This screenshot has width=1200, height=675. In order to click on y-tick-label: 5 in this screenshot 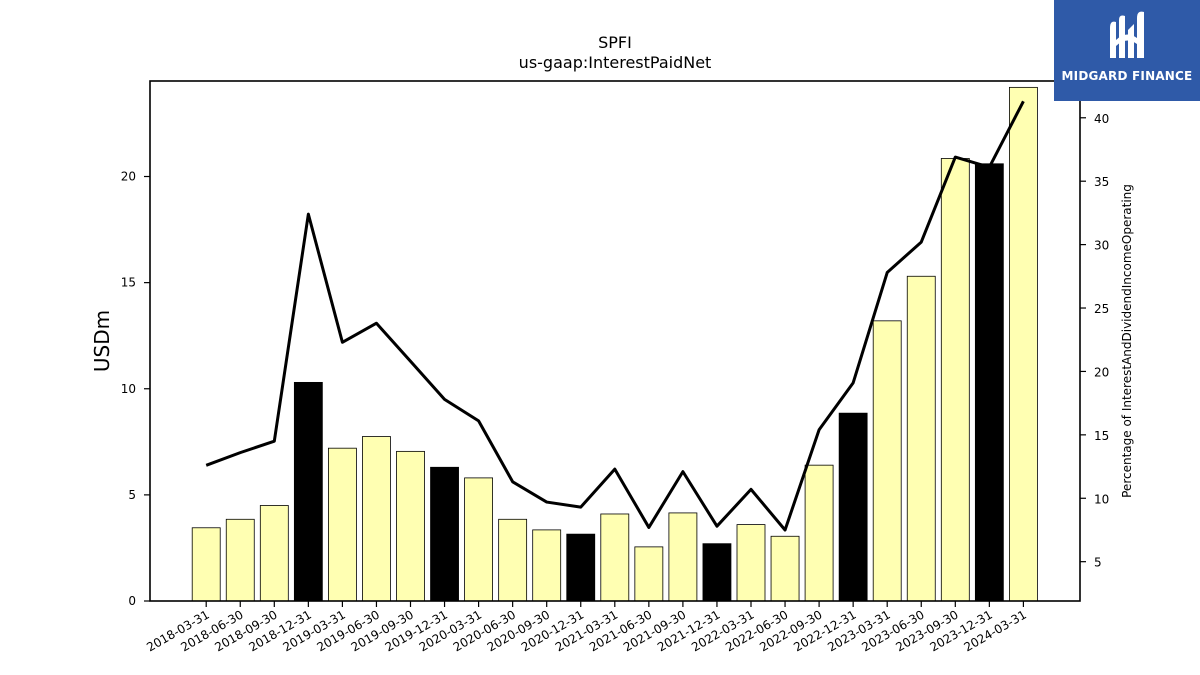, I will do `click(132, 495)`.